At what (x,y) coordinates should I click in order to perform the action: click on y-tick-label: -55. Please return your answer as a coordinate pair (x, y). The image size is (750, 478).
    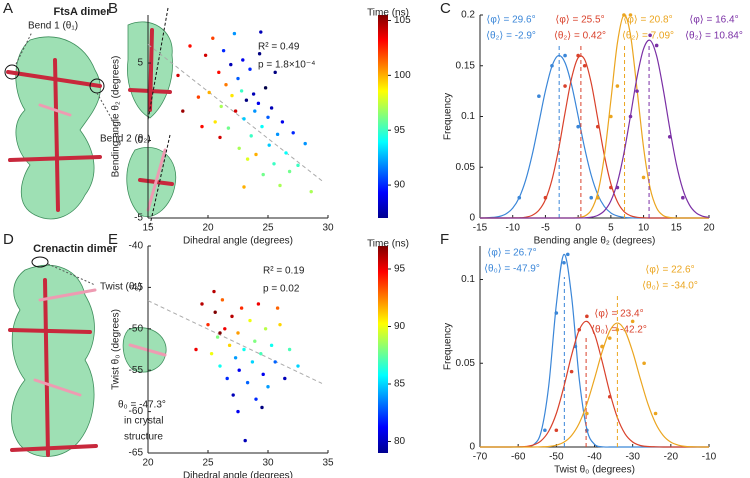
    Looking at the image, I should click on (136, 370).